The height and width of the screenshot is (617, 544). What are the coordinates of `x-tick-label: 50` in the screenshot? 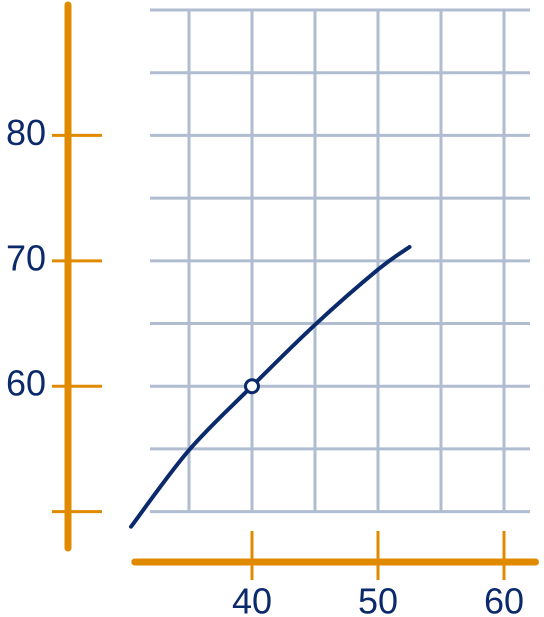 It's located at (378, 599).